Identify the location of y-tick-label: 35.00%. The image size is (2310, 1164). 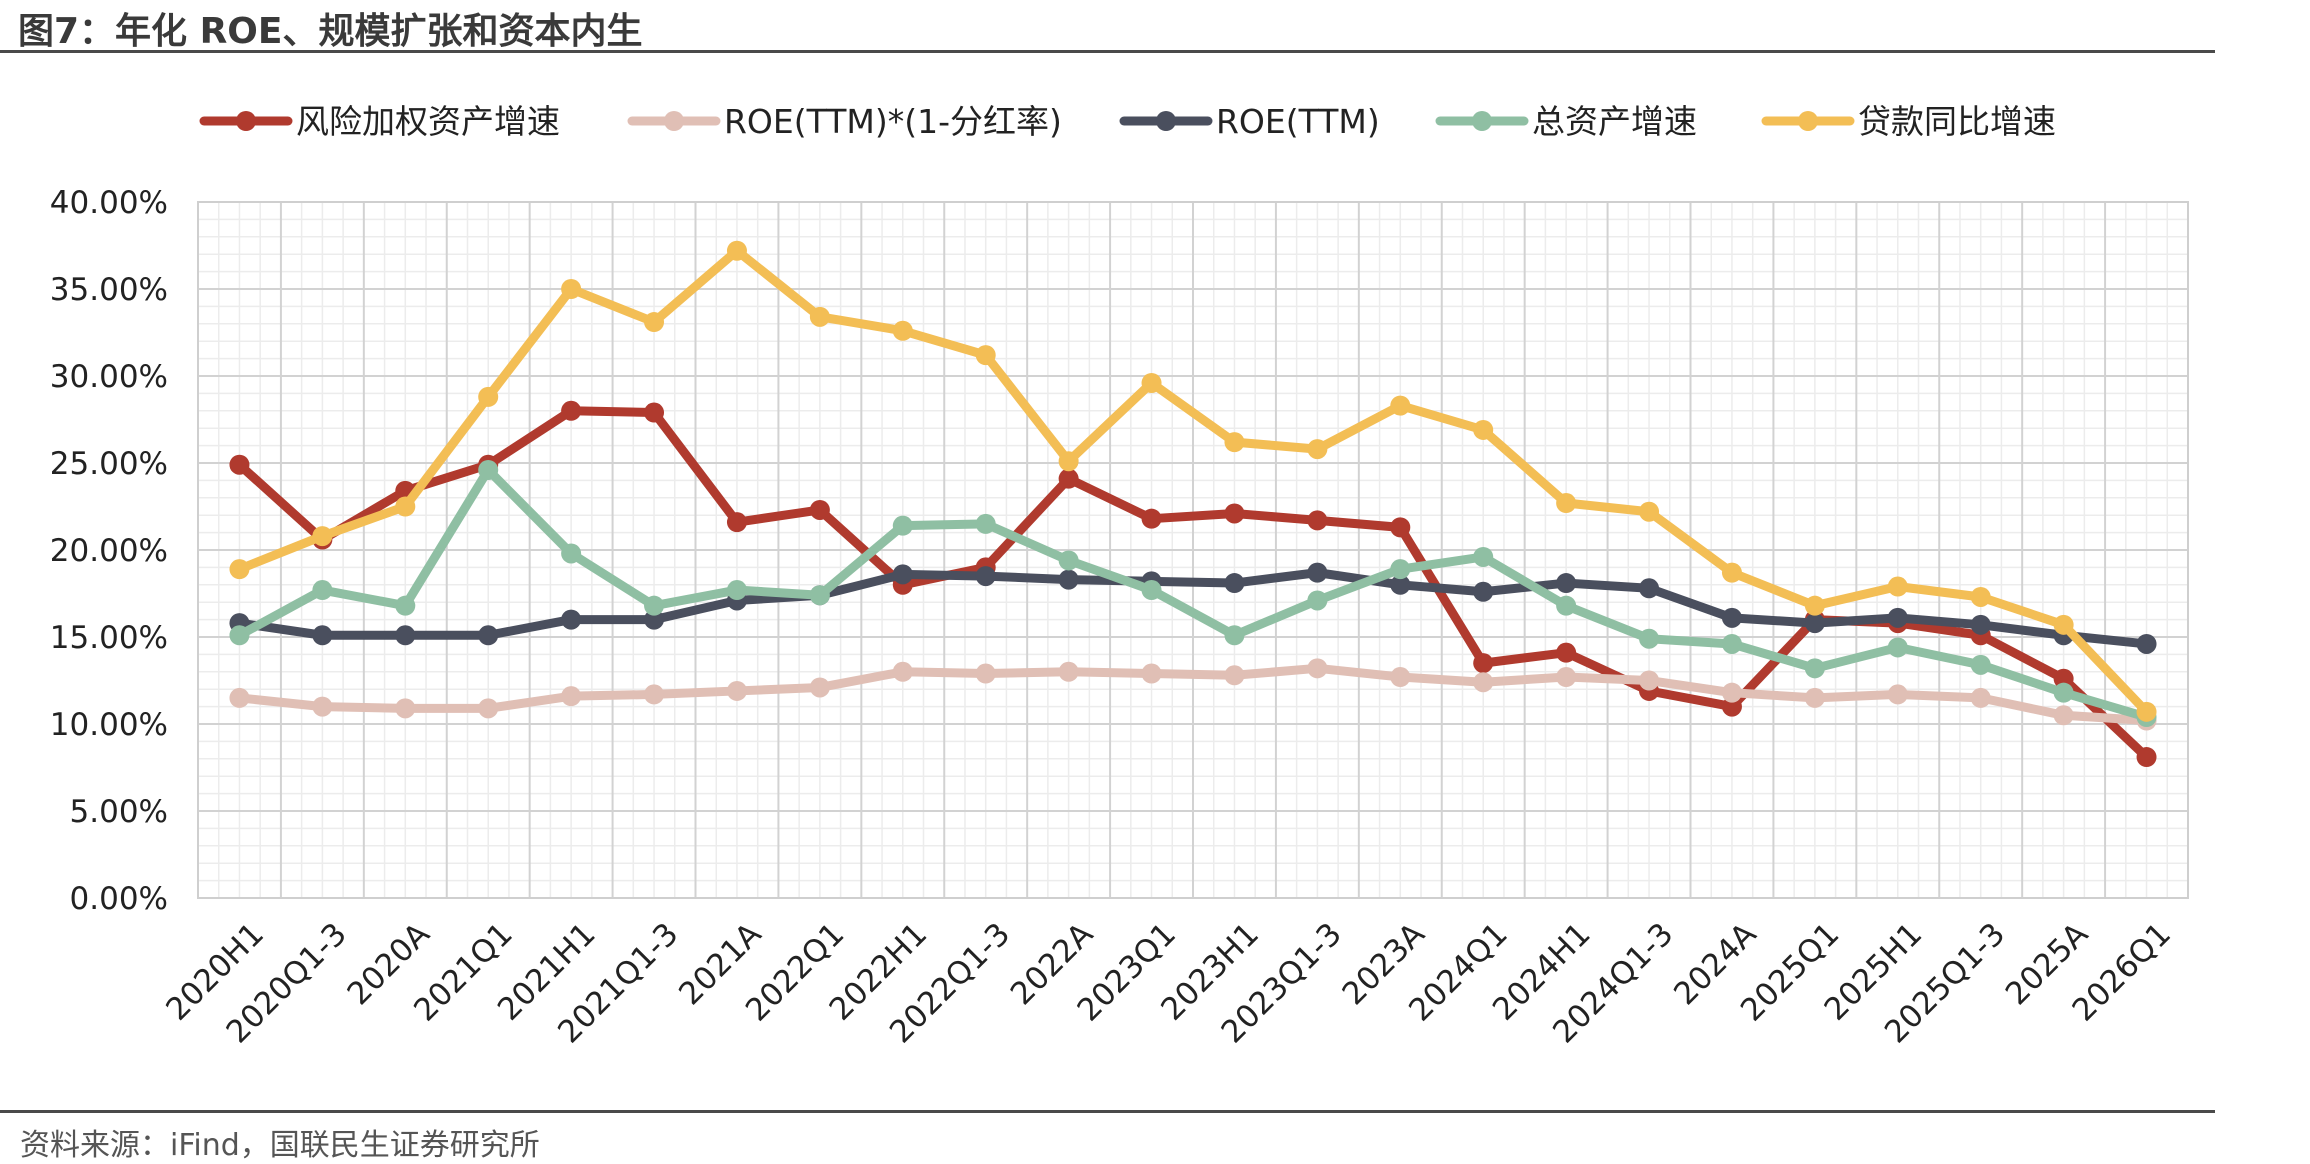
(109, 290).